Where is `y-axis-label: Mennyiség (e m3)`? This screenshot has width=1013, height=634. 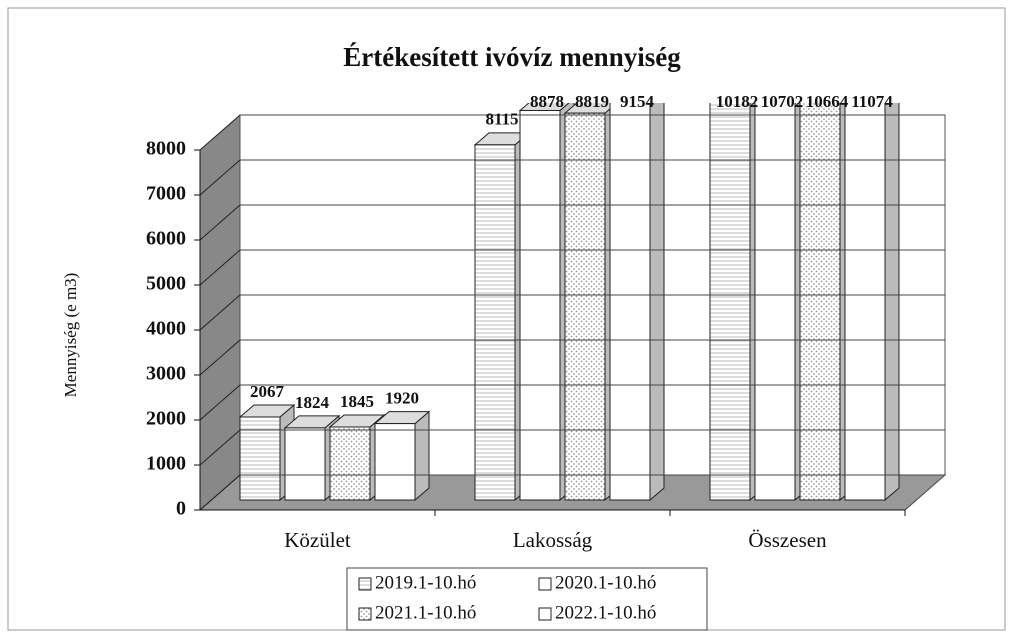
y-axis-label: Mennyiség (e m3) is located at coordinates (70, 335).